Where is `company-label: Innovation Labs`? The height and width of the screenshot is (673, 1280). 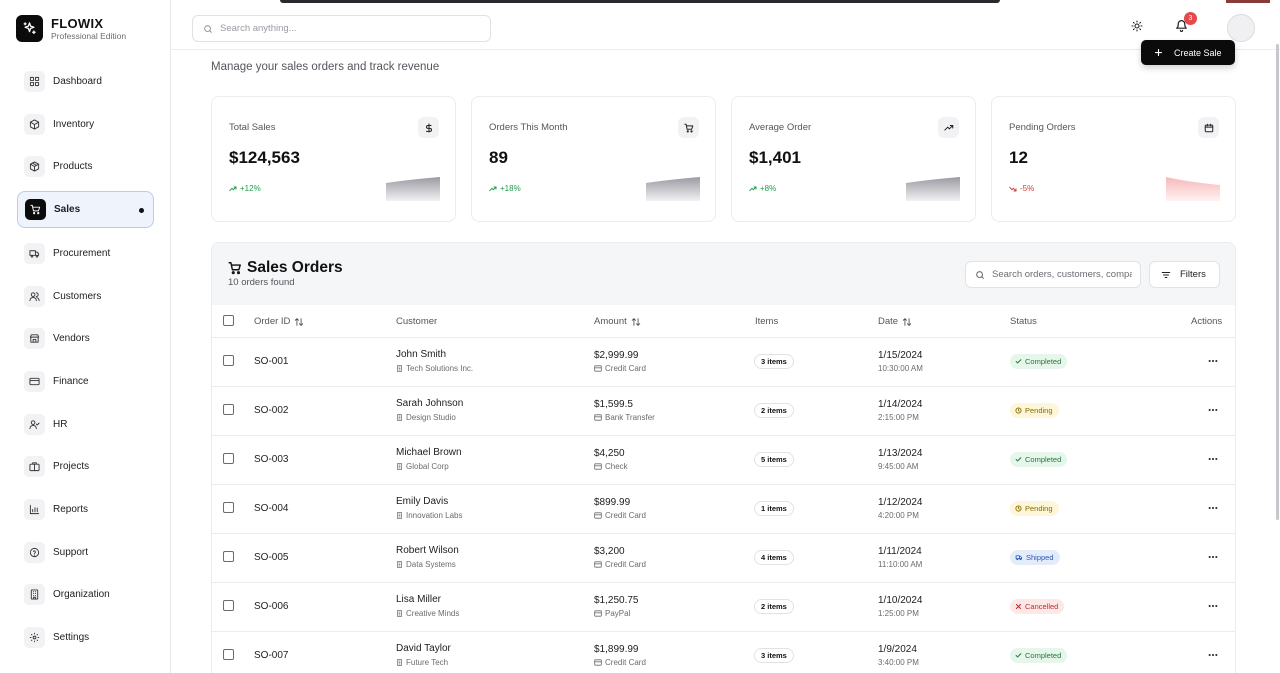
company-label: Innovation Labs is located at coordinates (434, 515).